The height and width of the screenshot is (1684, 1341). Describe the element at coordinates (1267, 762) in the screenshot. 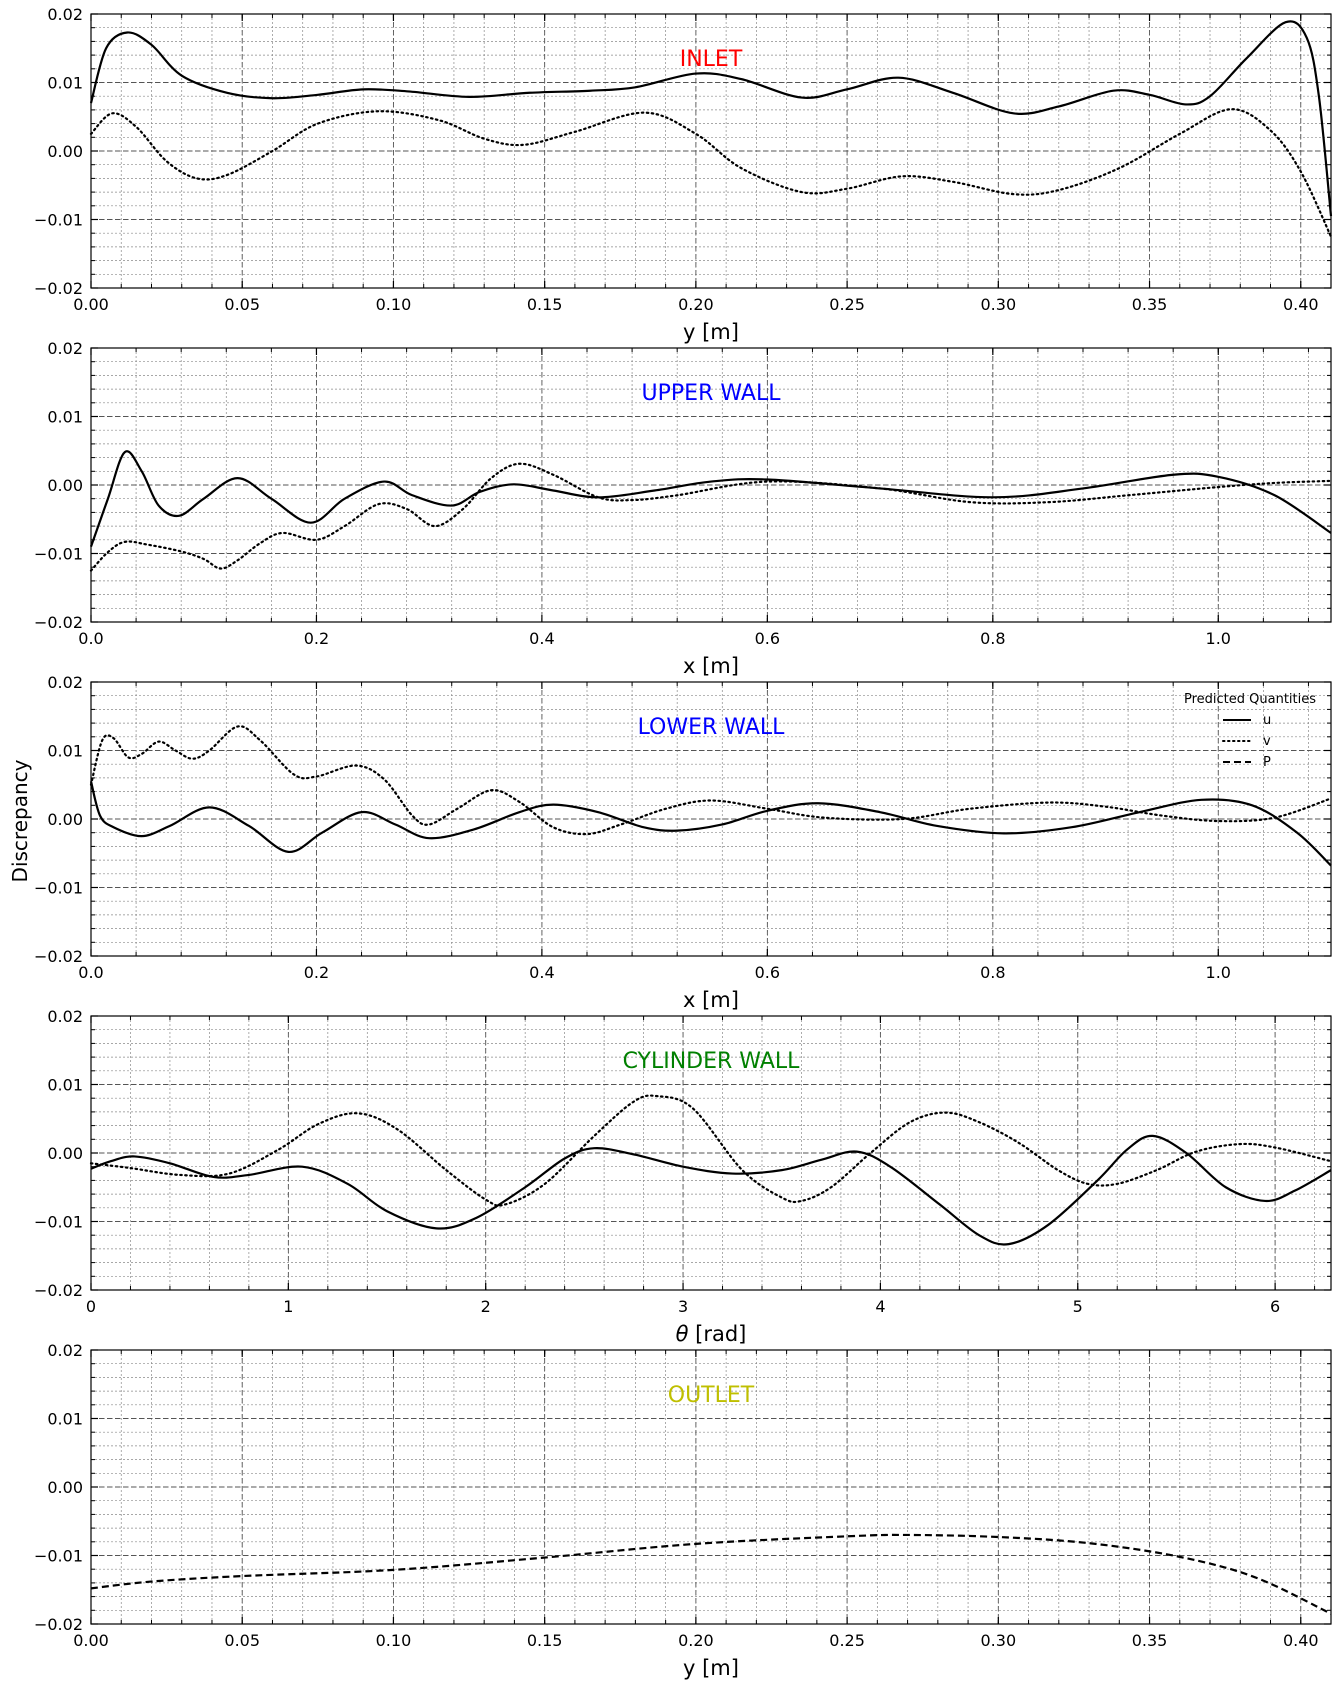

I see `legend-label-p: P` at that location.